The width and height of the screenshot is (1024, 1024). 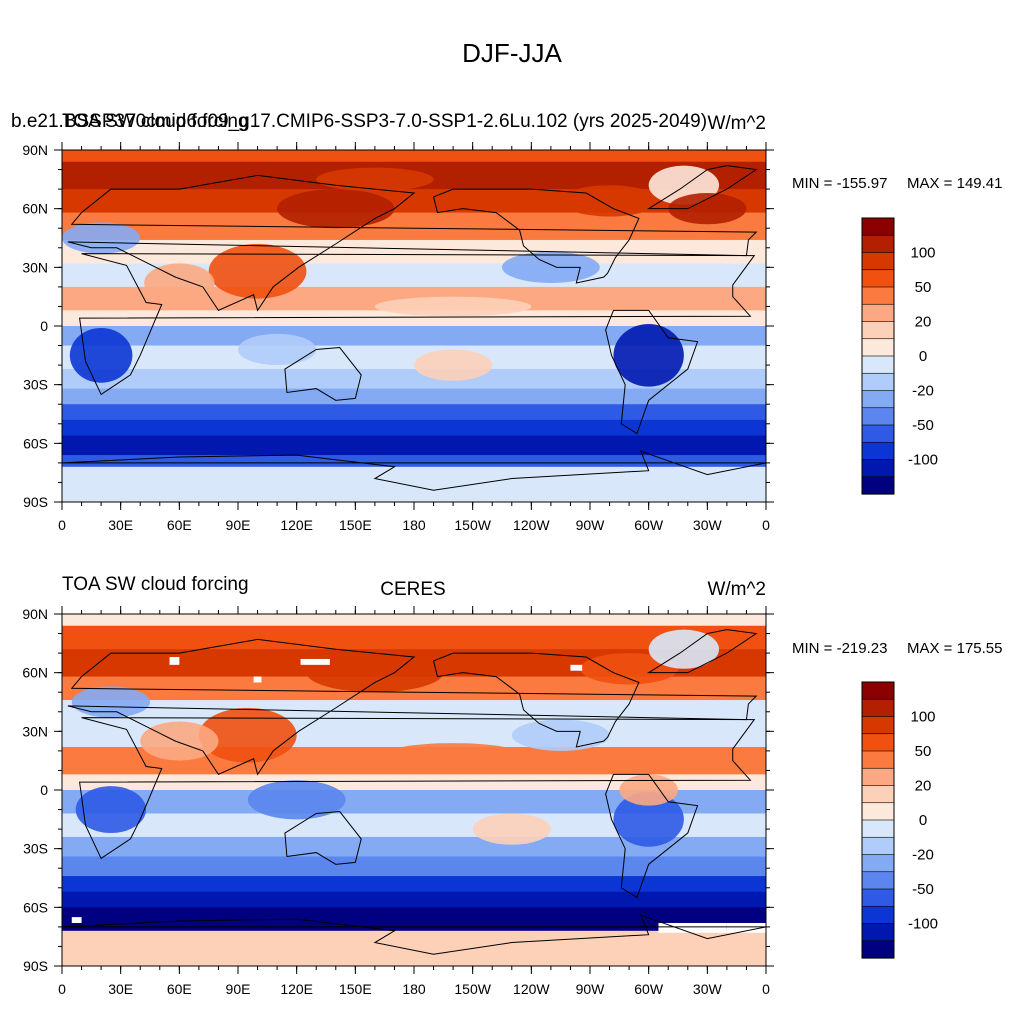 I want to click on panel2-title-center: CERES, so click(x=413, y=589).